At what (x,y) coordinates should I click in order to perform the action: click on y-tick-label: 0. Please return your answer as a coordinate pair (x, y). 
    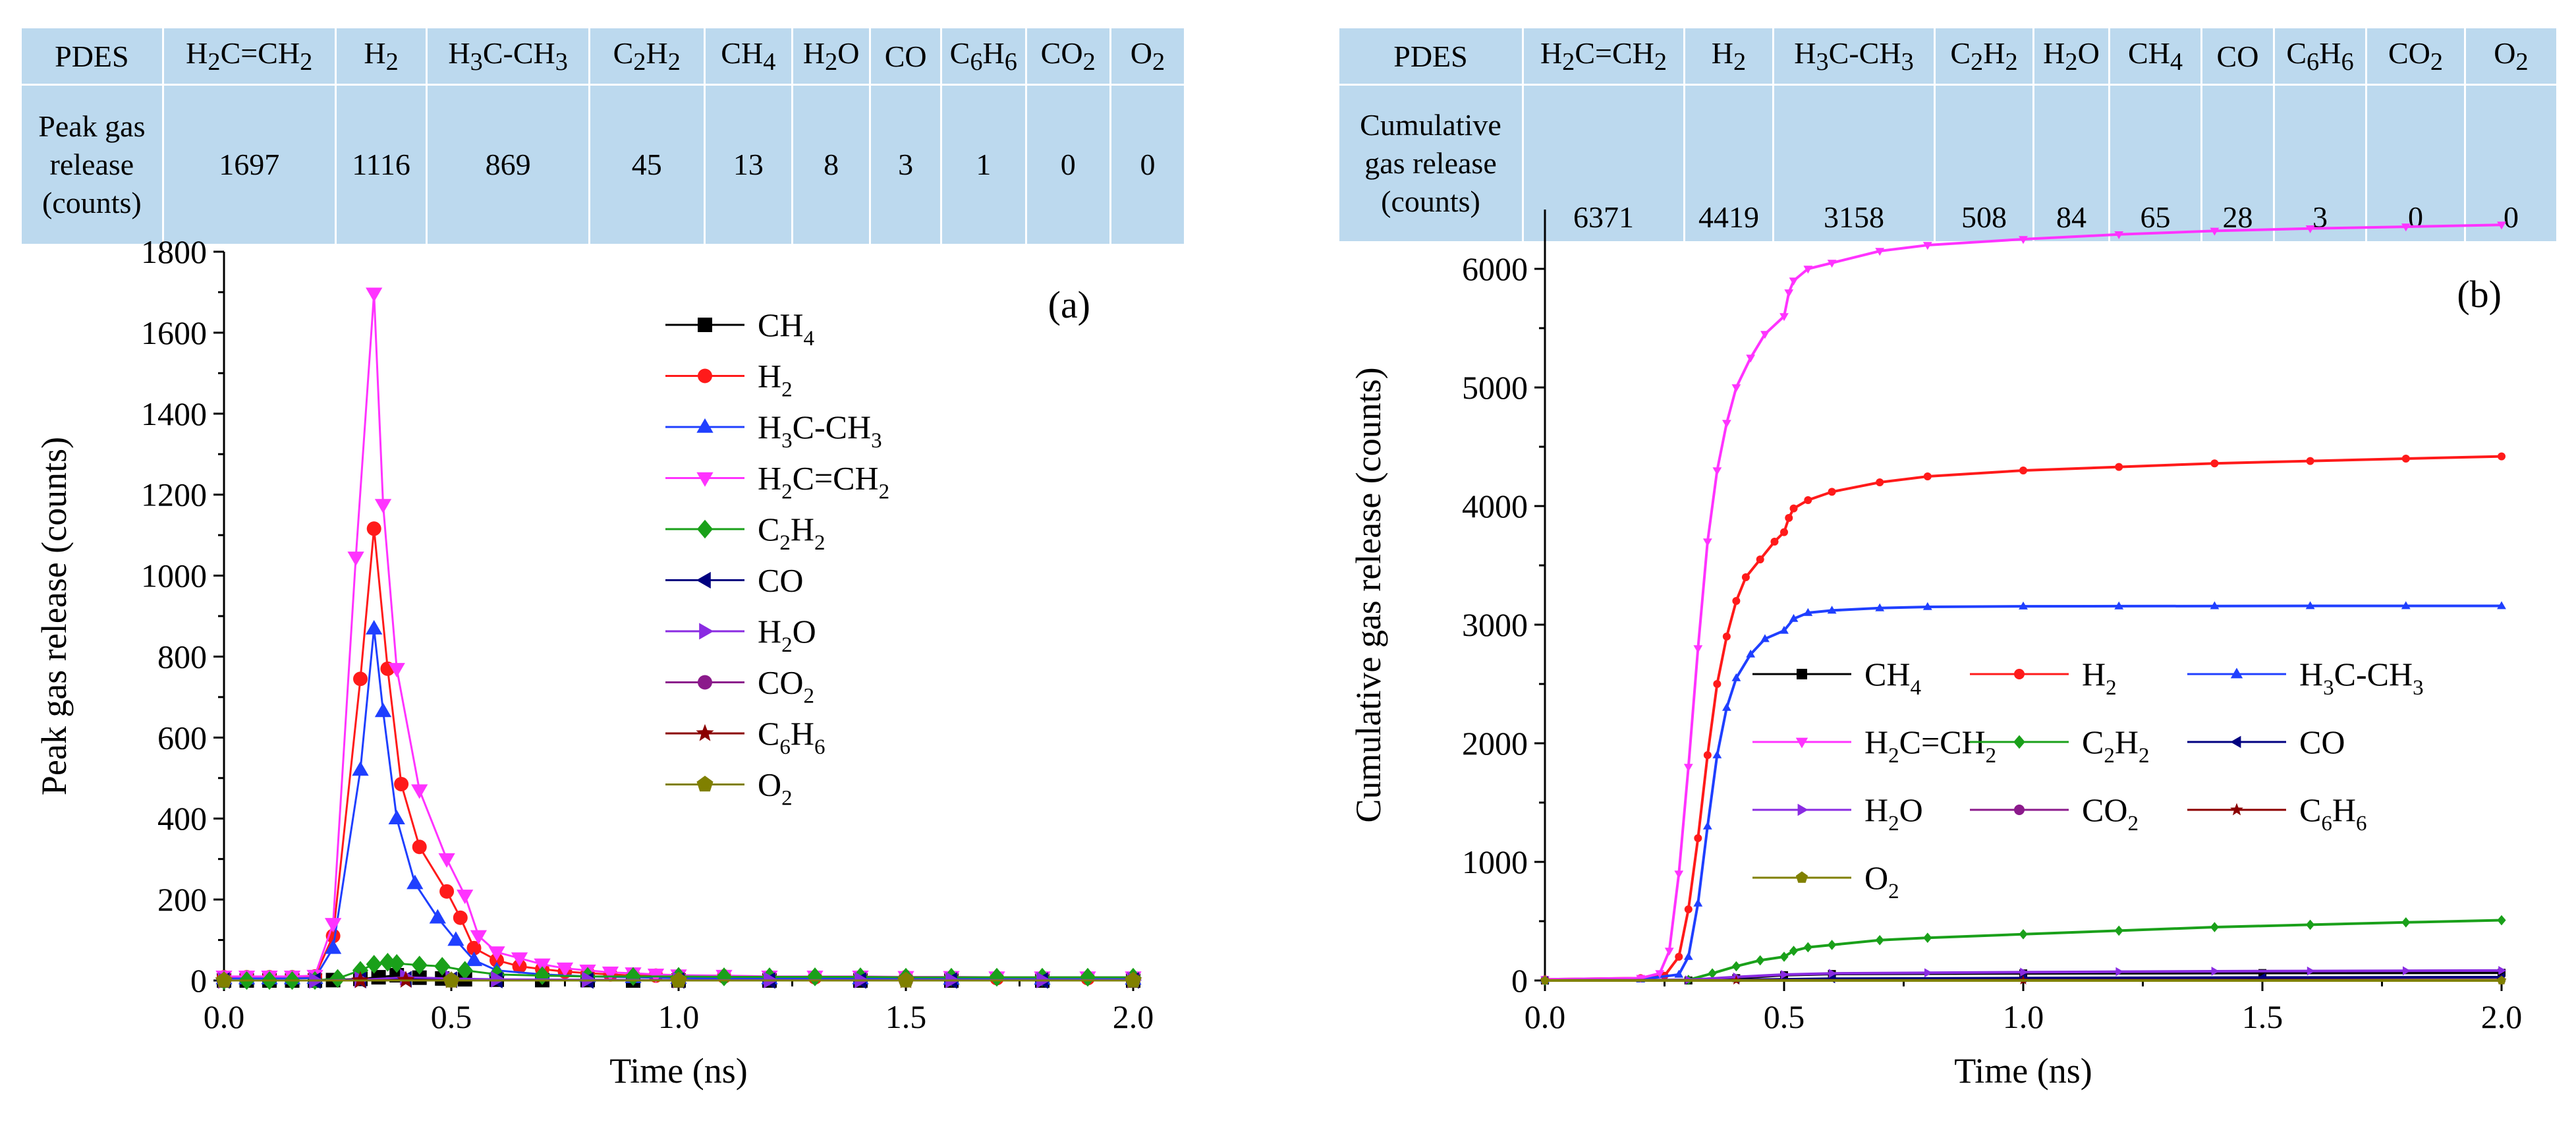
    Looking at the image, I should click on (198, 981).